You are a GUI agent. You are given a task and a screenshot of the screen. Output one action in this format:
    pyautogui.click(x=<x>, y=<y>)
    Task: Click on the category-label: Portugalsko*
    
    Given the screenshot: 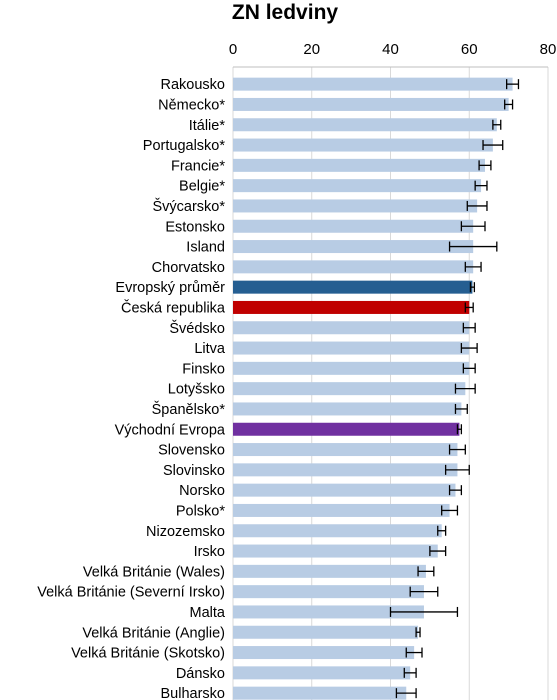 What is the action you would take?
    pyautogui.click(x=184, y=146)
    